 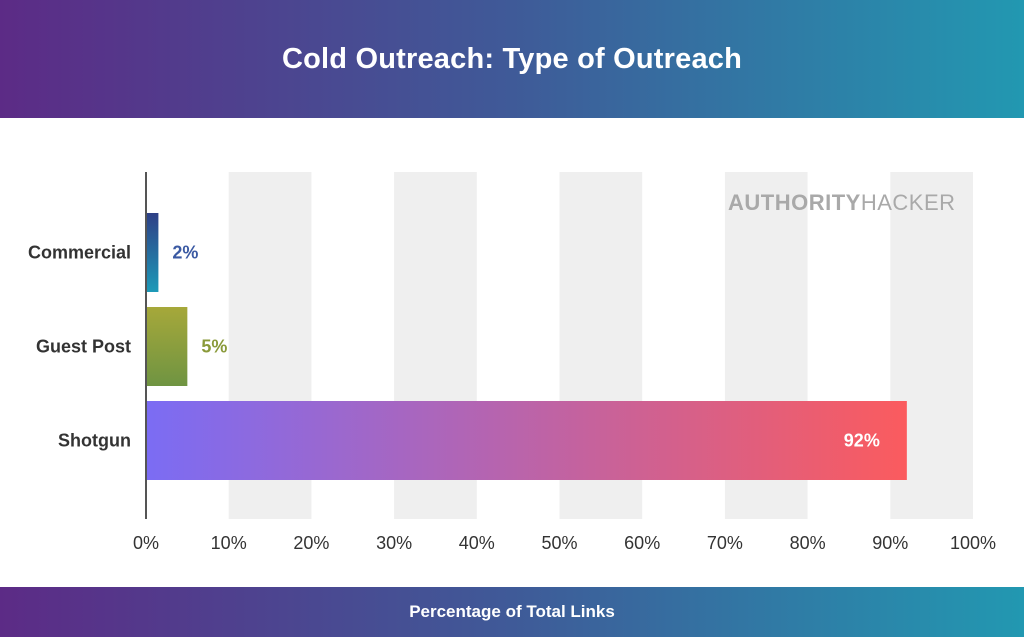 I want to click on x-tick-label: 100%, so click(x=973, y=543).